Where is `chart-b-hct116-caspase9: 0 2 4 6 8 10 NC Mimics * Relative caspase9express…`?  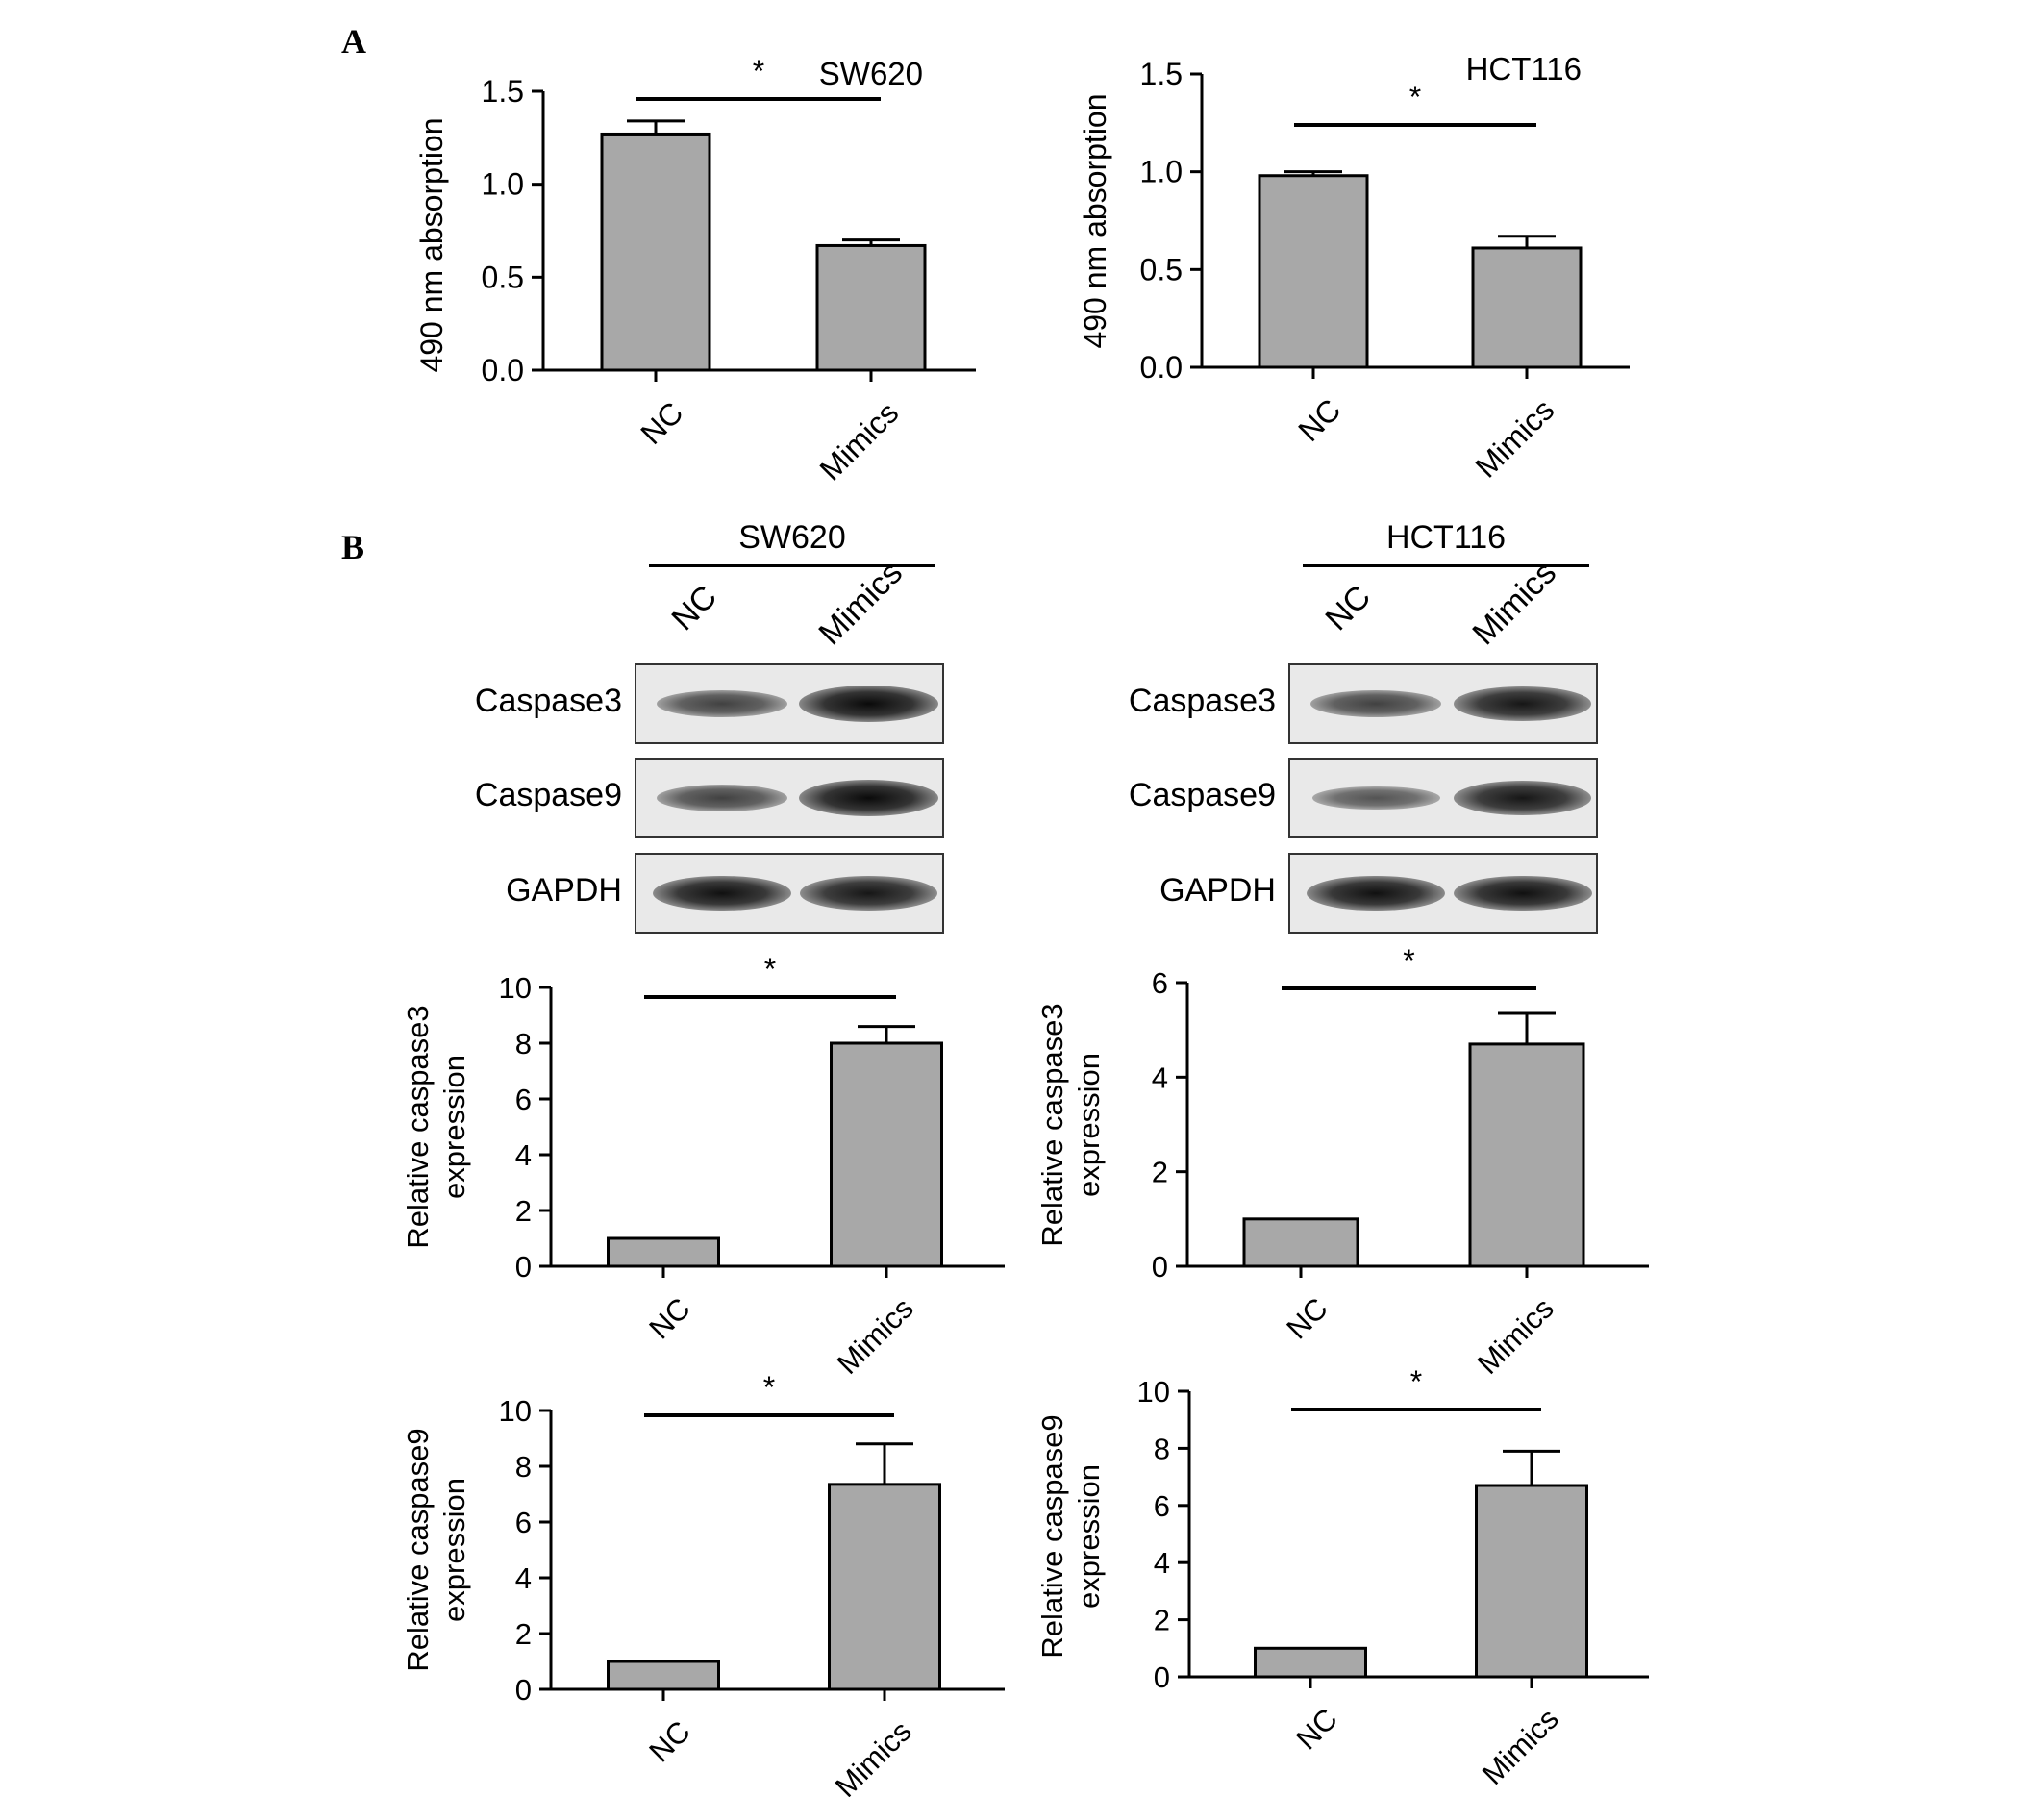 chart-b-hct116-caspase9: 0 2 4 6 8 10 NC Mimics * Relative caspase9express… is located at coordinates (1342, 1577).